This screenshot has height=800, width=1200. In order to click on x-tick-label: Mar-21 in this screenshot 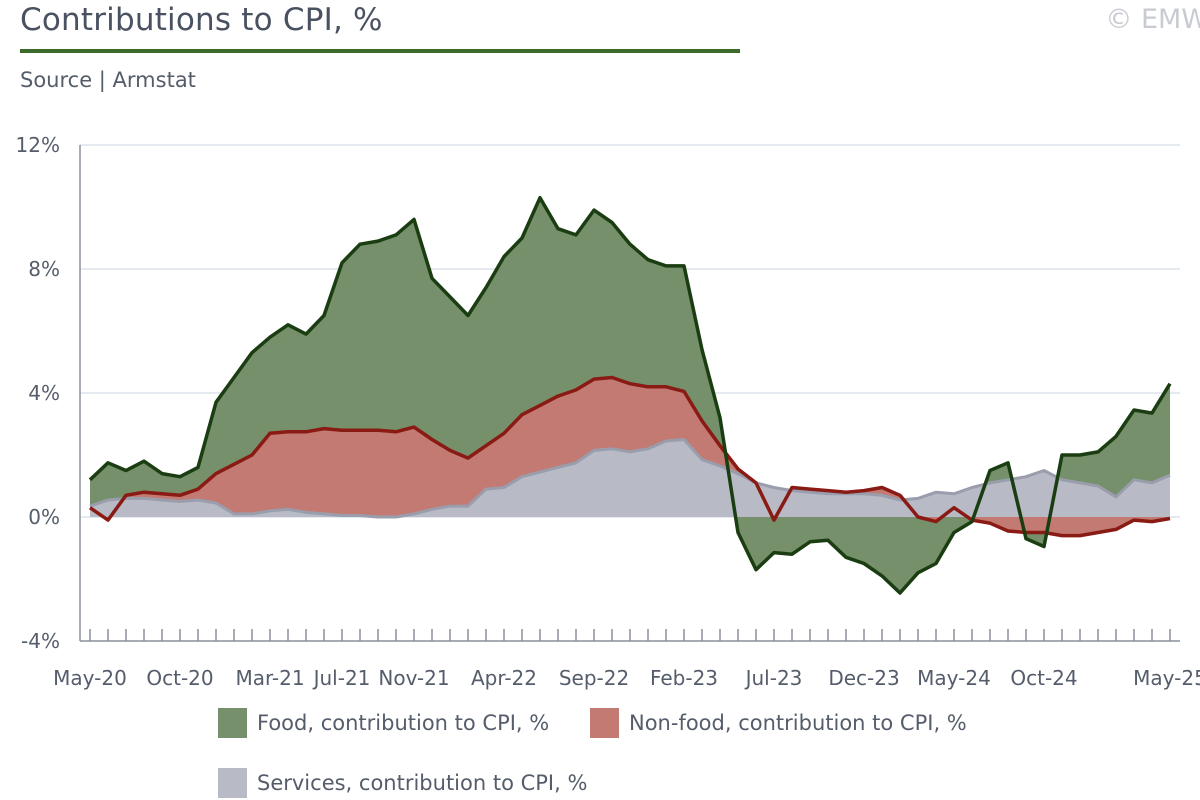, I will do `click(269, 678)`.